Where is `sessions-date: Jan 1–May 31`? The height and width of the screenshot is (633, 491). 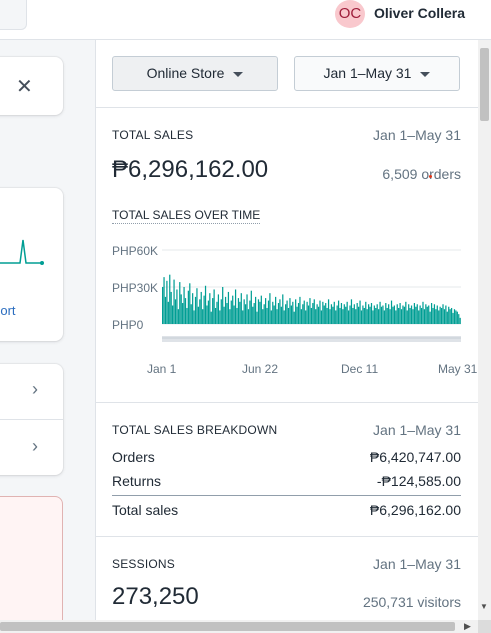 sessions-date: Jan 1–May 31 is located at coordinates (417, 564).